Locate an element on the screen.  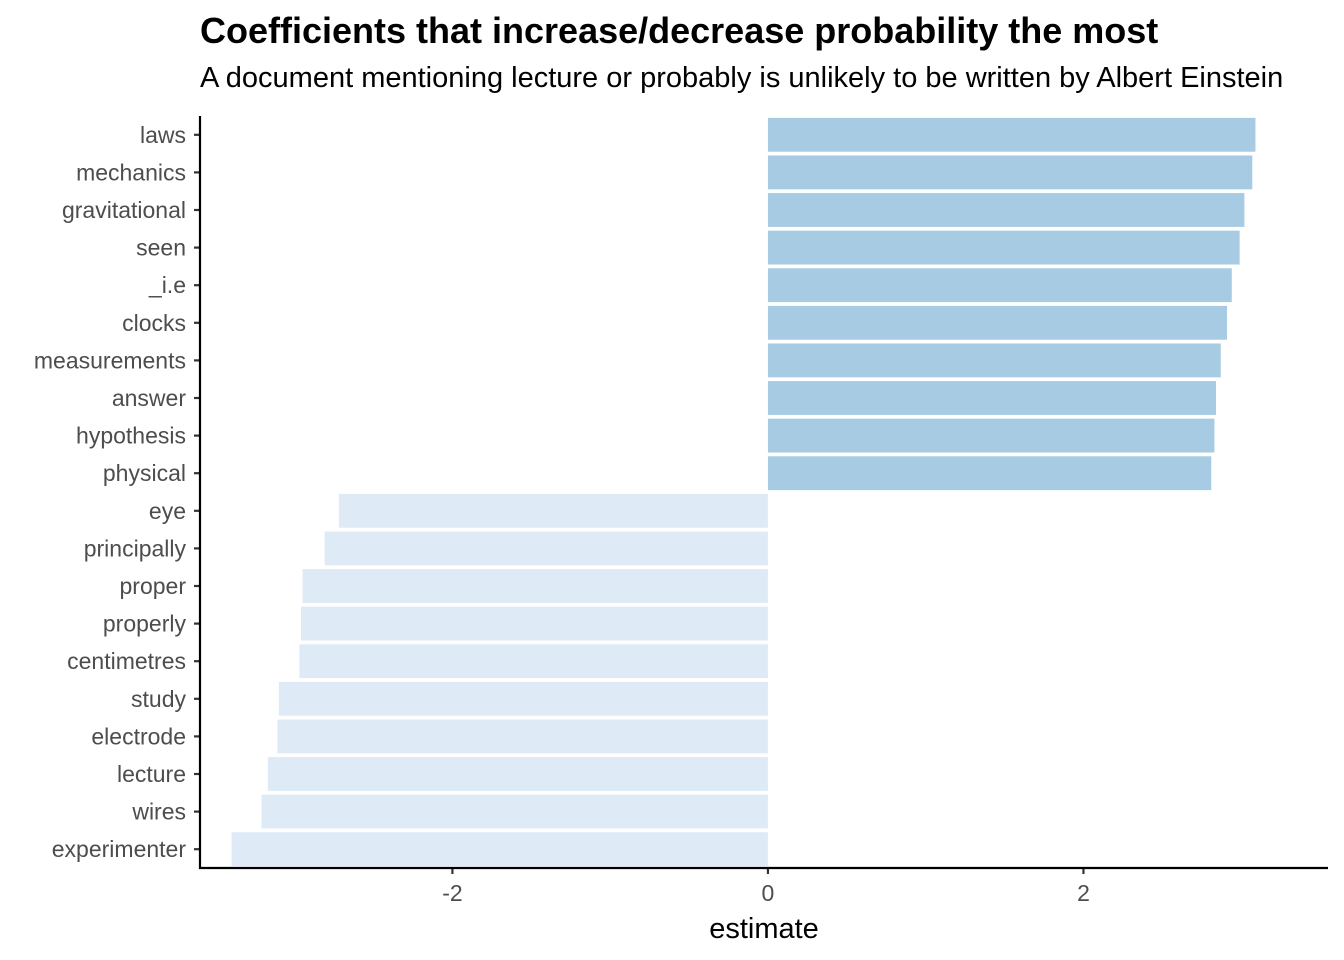
y-tick-label: study is located at coordinates (158, 699).